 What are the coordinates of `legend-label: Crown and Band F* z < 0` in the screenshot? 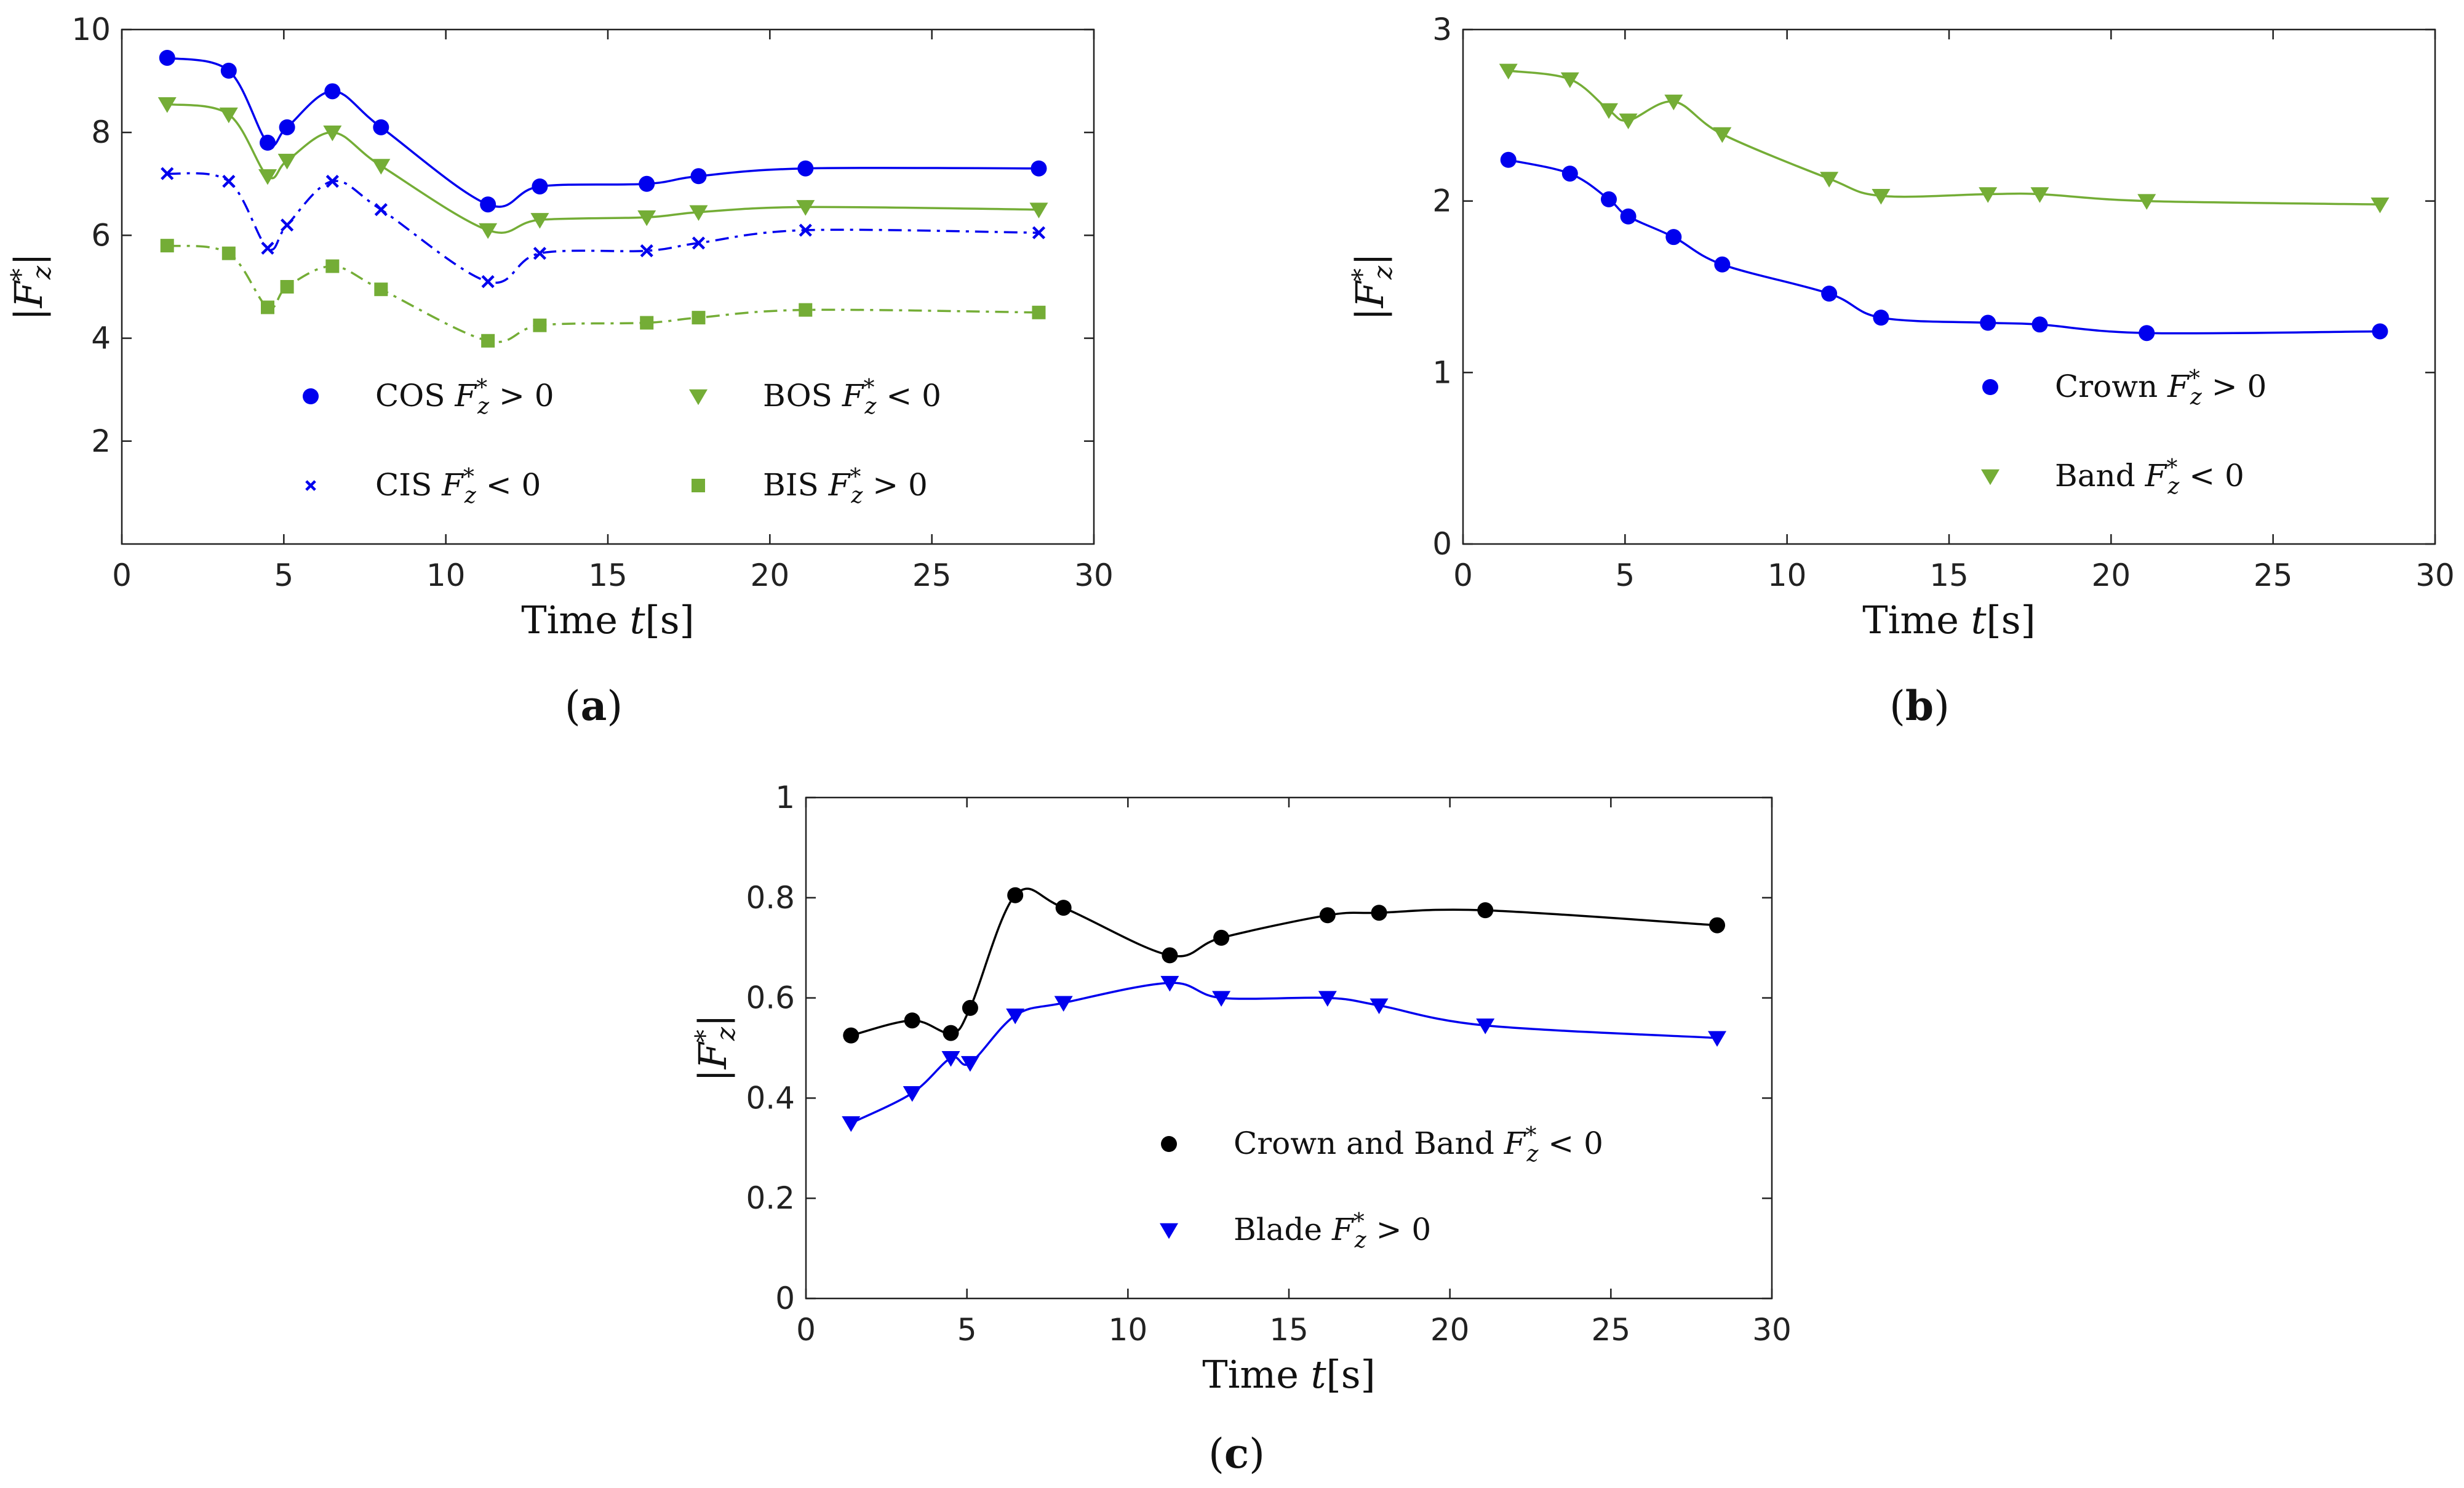 It's located at (1418, 1145).